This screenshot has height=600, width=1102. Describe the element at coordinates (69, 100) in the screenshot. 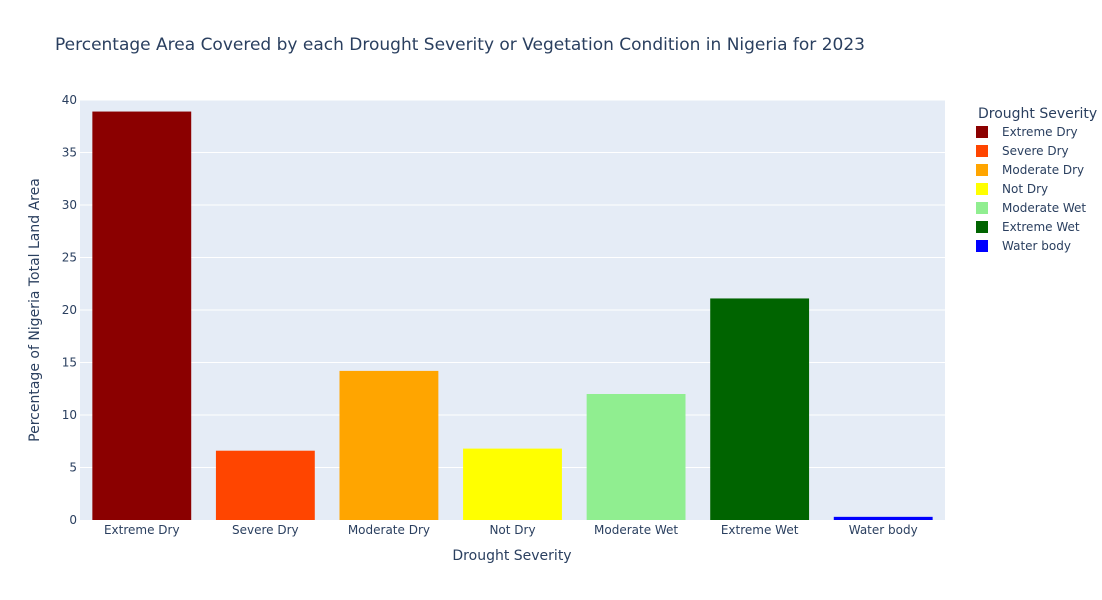

I see `y-tick-label: 40` at that location.